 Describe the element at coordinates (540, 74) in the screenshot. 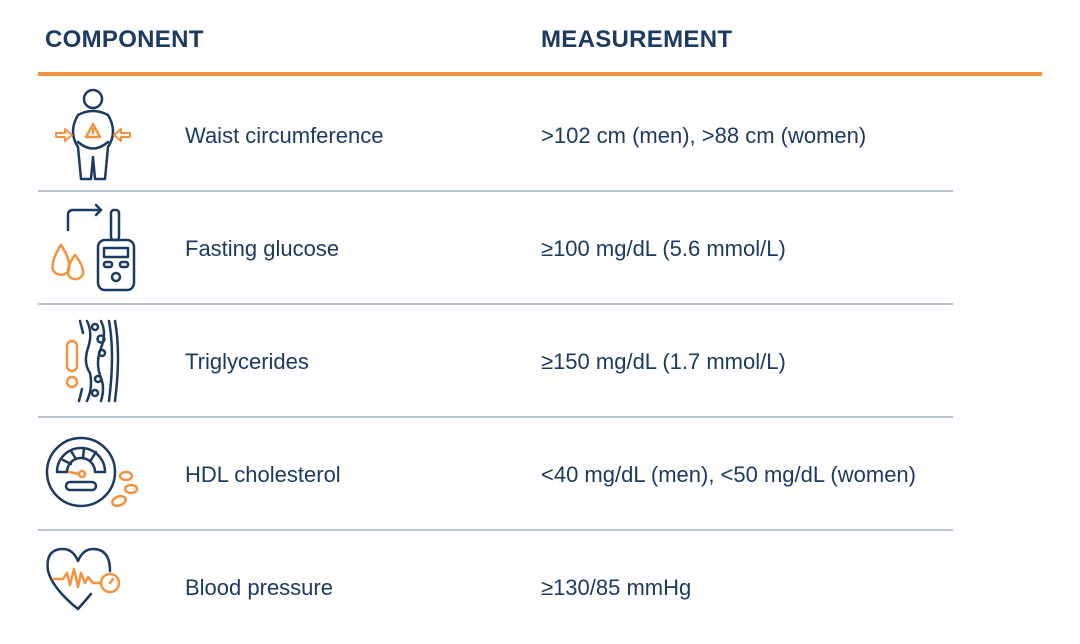

I see `header-divider` at that location.